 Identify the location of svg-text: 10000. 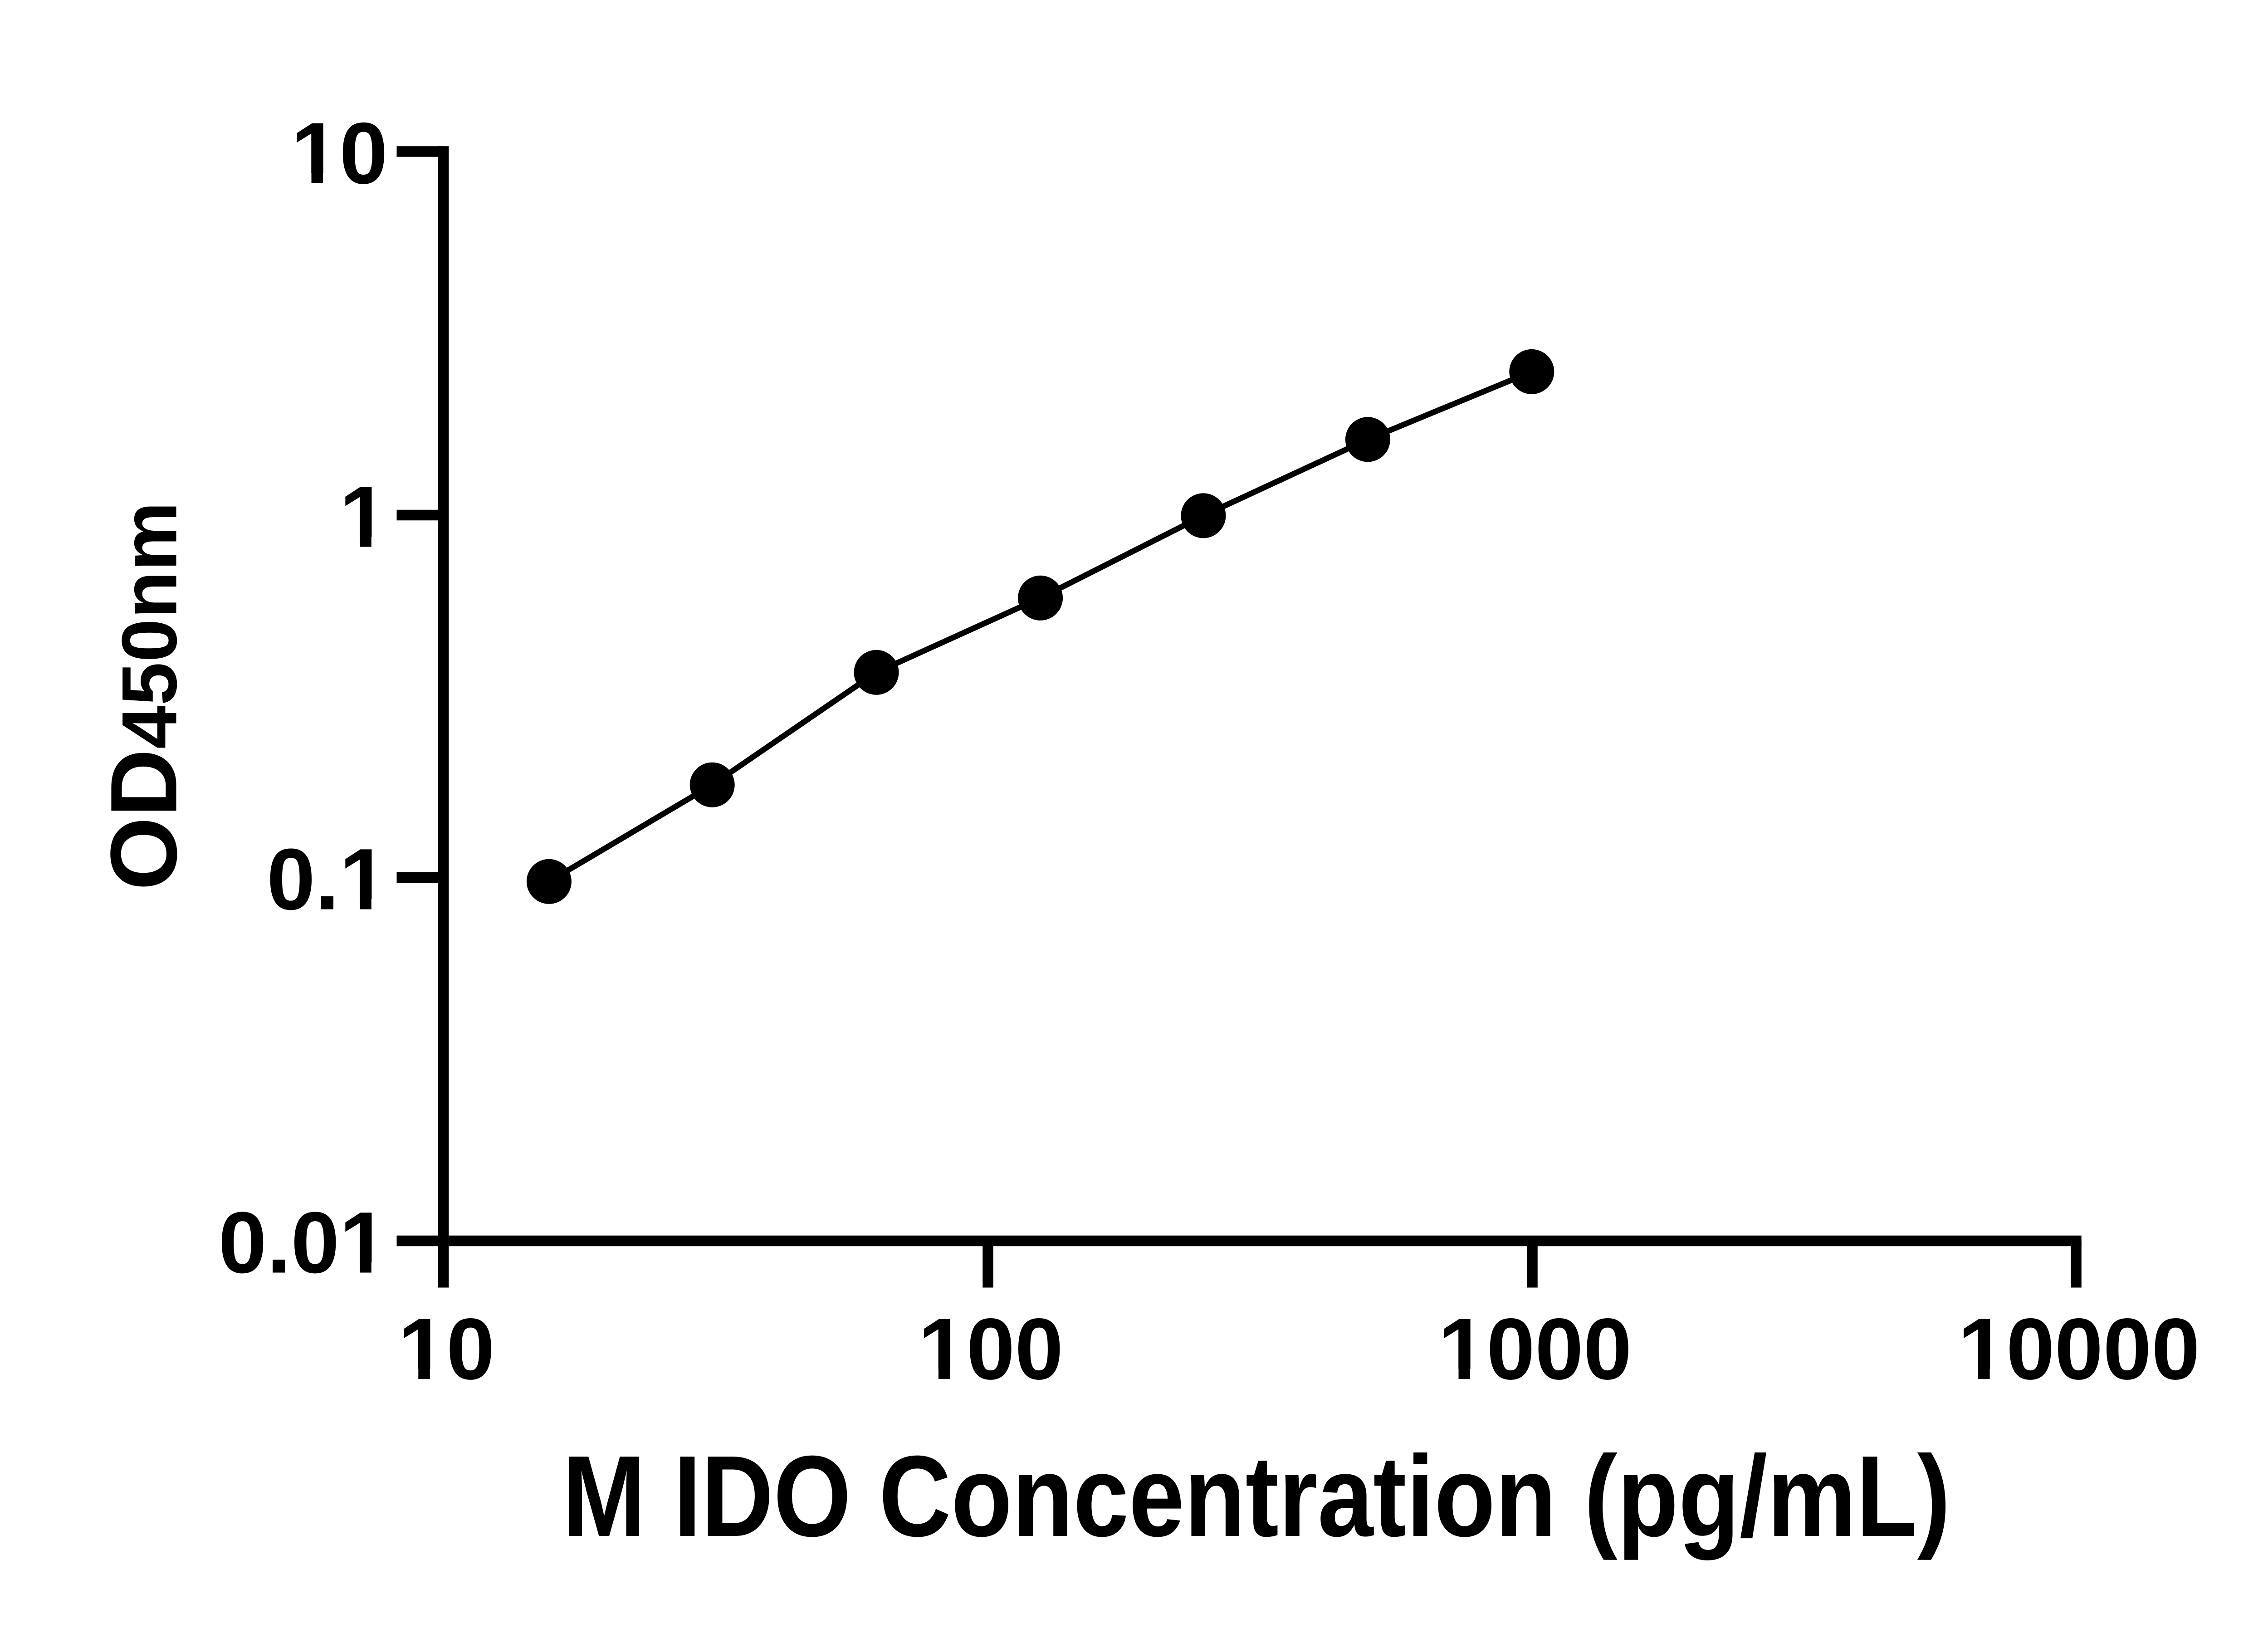
(2079, 1349).